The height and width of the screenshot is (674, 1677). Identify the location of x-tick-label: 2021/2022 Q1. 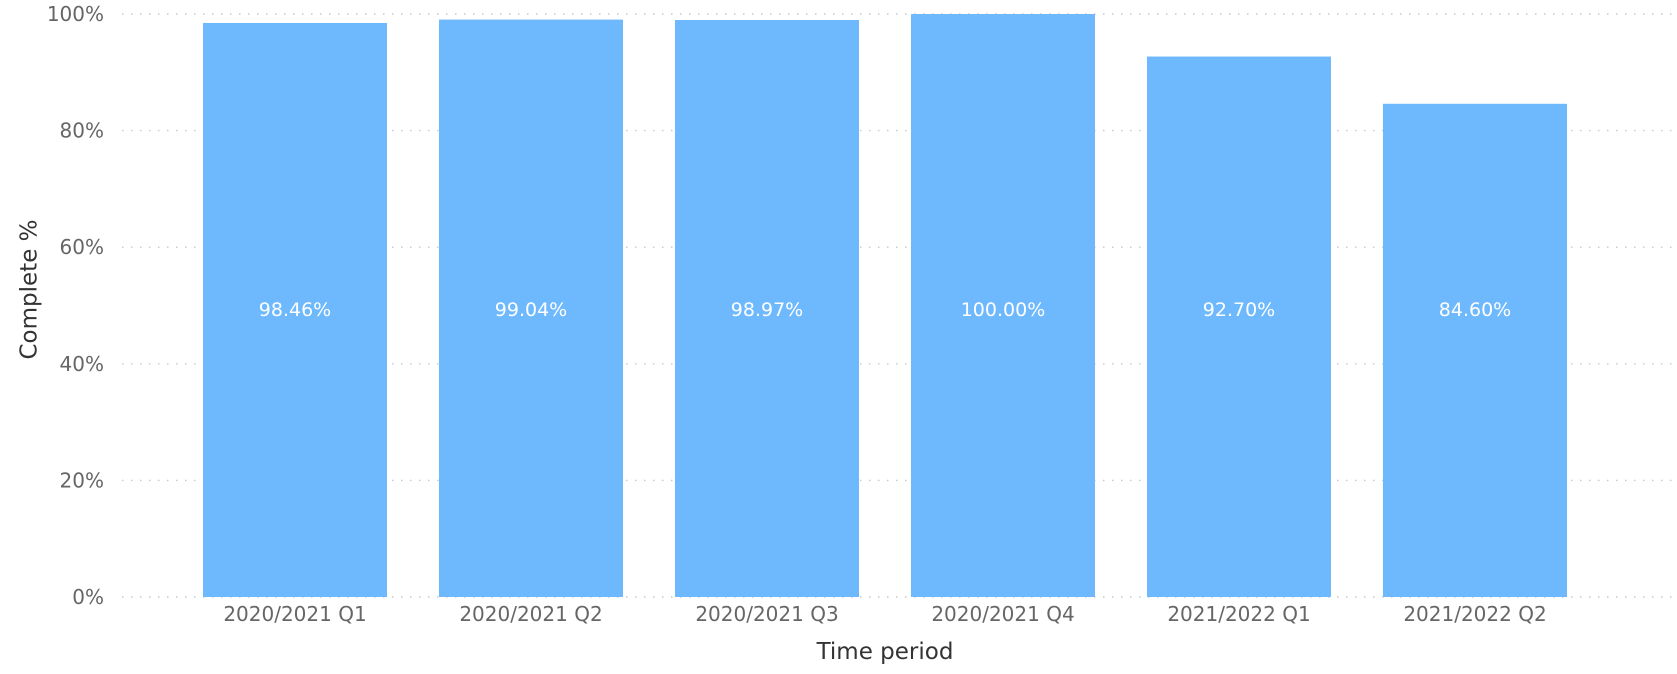
(1238, 614).